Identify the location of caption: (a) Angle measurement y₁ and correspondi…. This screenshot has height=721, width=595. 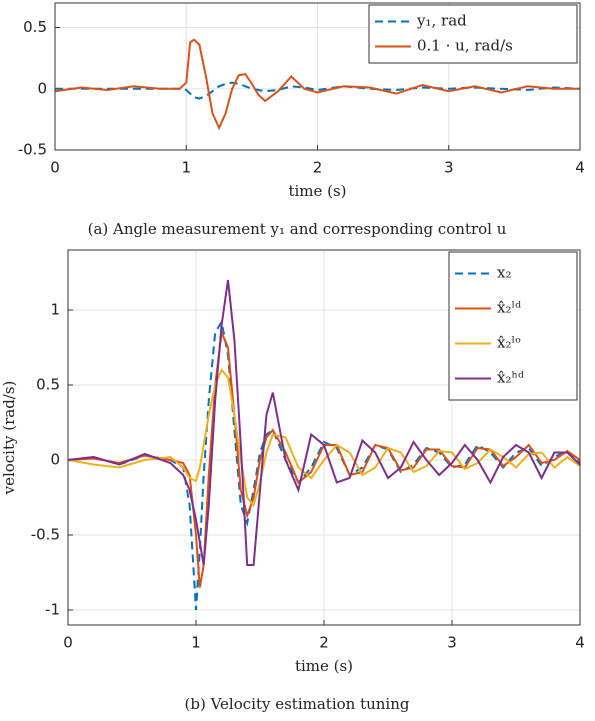
(297, 229).